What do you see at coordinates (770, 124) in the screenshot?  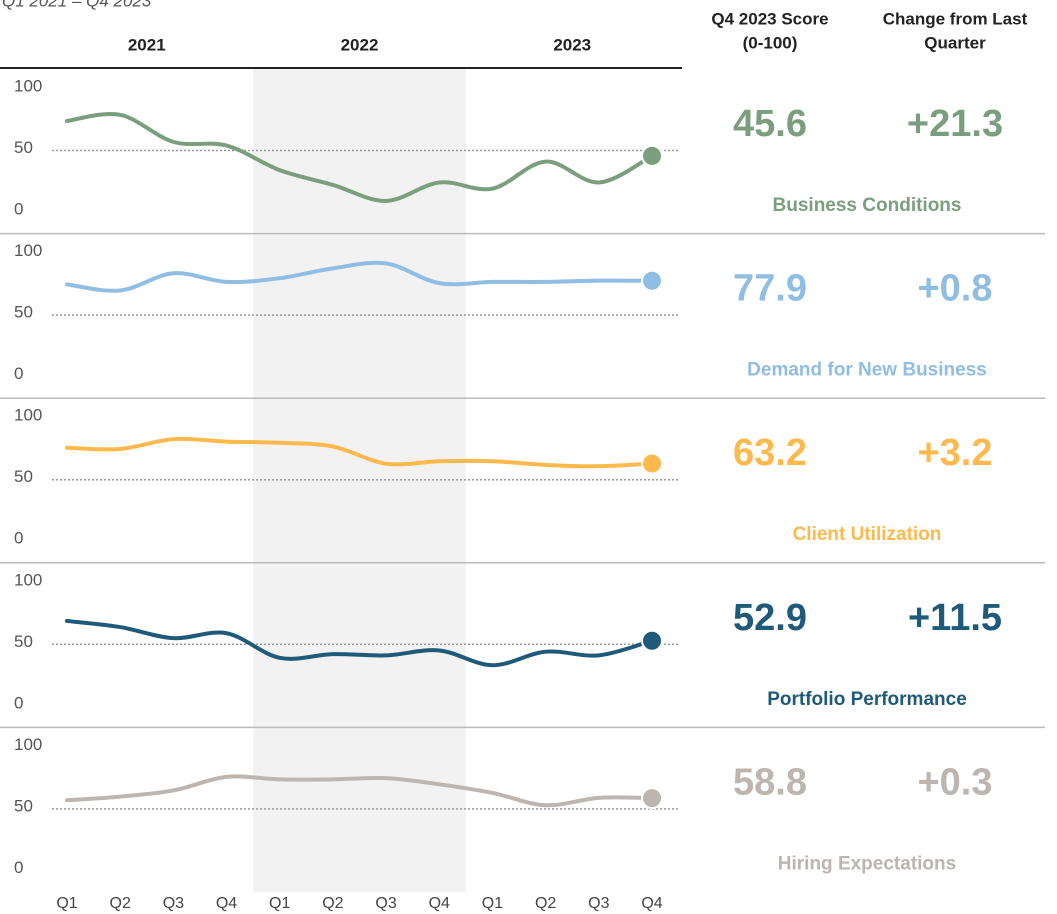 I see `score: 45.6` at bounding box center [770, 124].